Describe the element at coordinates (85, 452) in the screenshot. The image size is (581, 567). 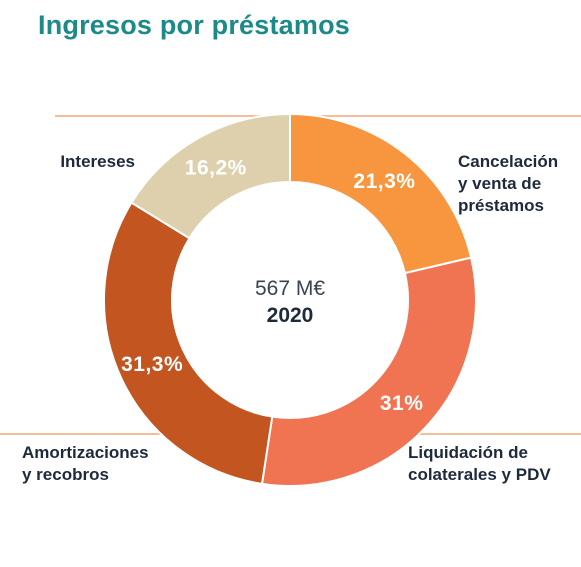
I see `category-label-line: Amortizaciones` at that location.